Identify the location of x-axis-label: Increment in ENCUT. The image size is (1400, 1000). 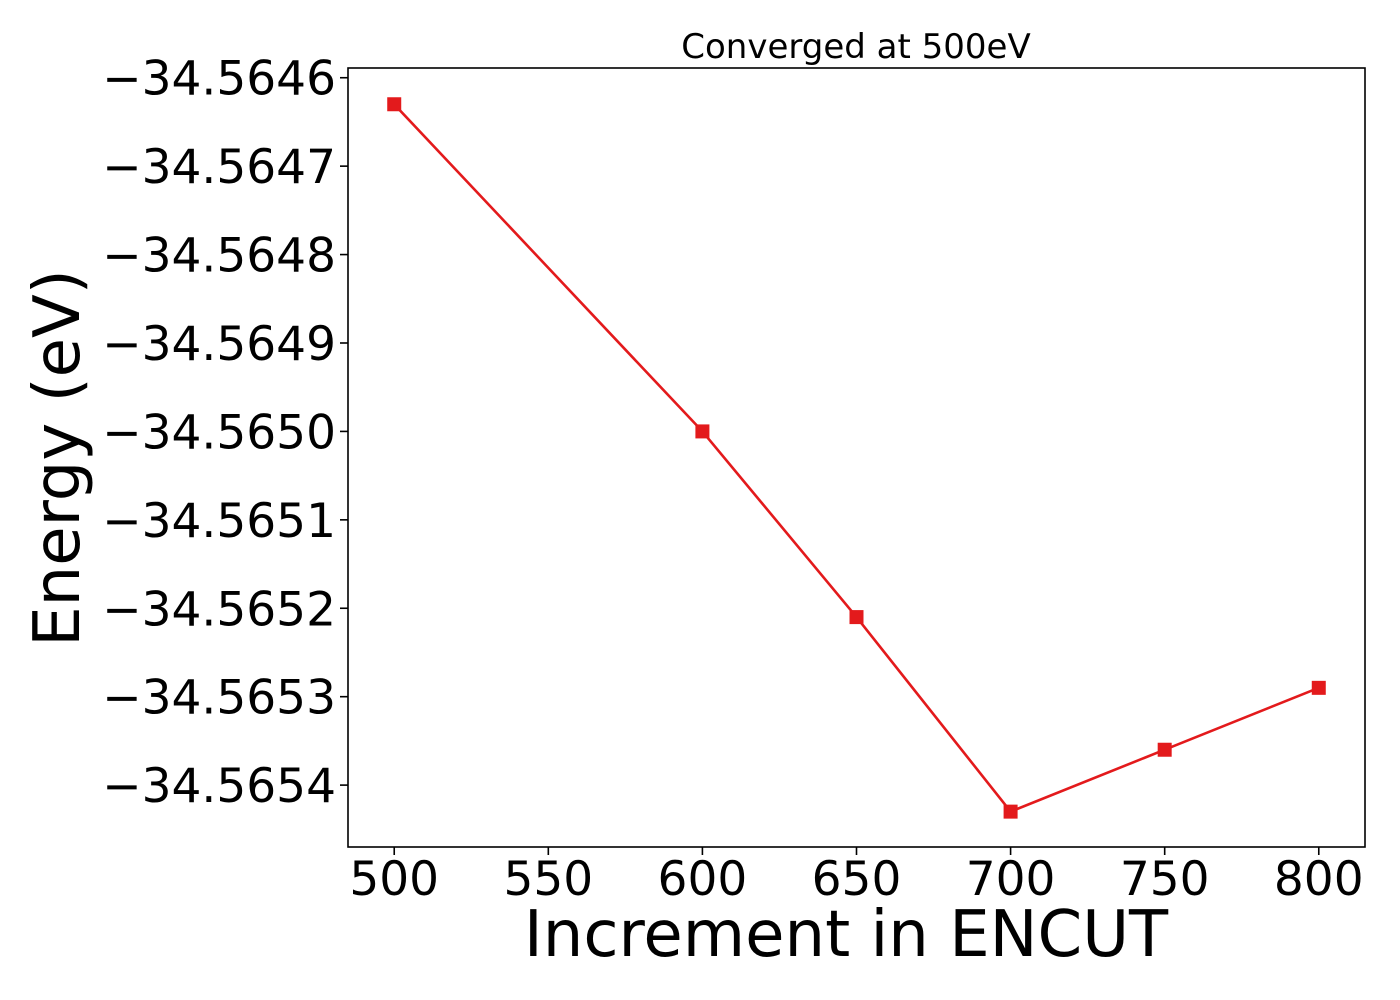
(846, 935).